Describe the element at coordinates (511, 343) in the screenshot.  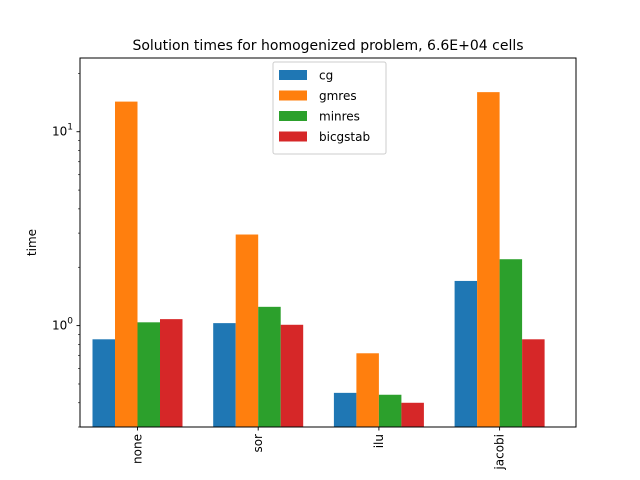
I see `bar-minres-jacobi` at that location.